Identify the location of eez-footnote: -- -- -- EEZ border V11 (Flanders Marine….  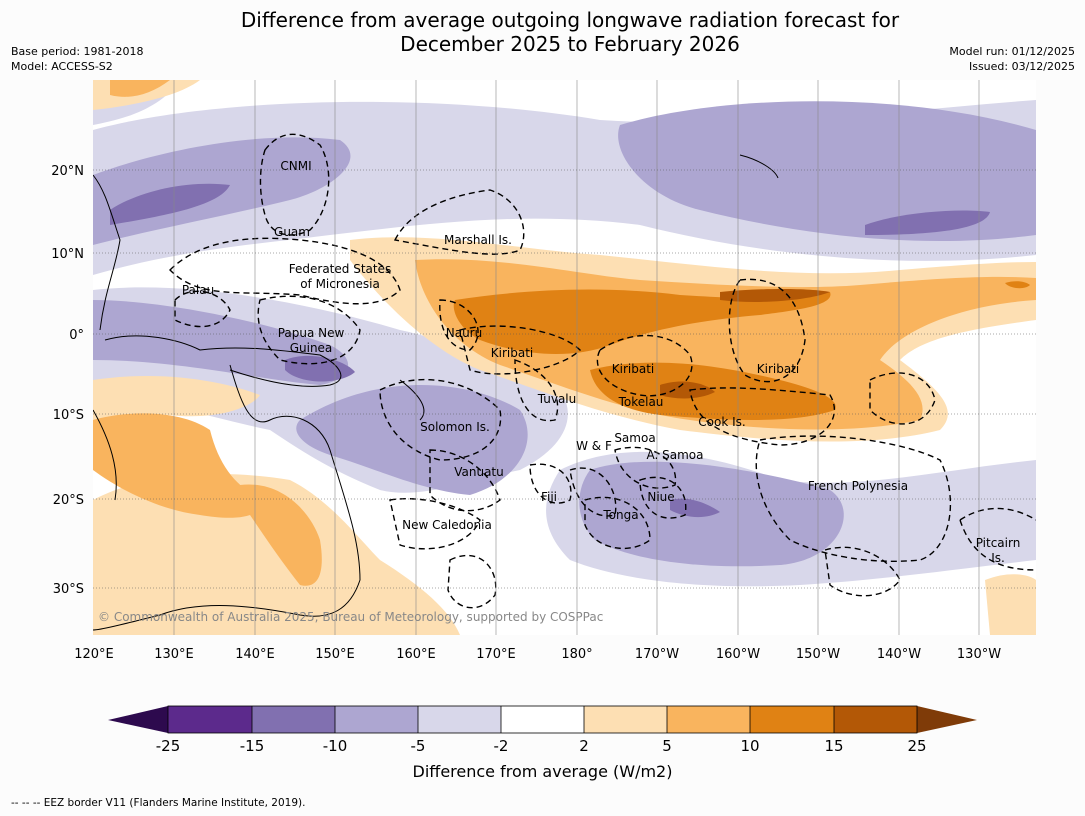
(158, 803).